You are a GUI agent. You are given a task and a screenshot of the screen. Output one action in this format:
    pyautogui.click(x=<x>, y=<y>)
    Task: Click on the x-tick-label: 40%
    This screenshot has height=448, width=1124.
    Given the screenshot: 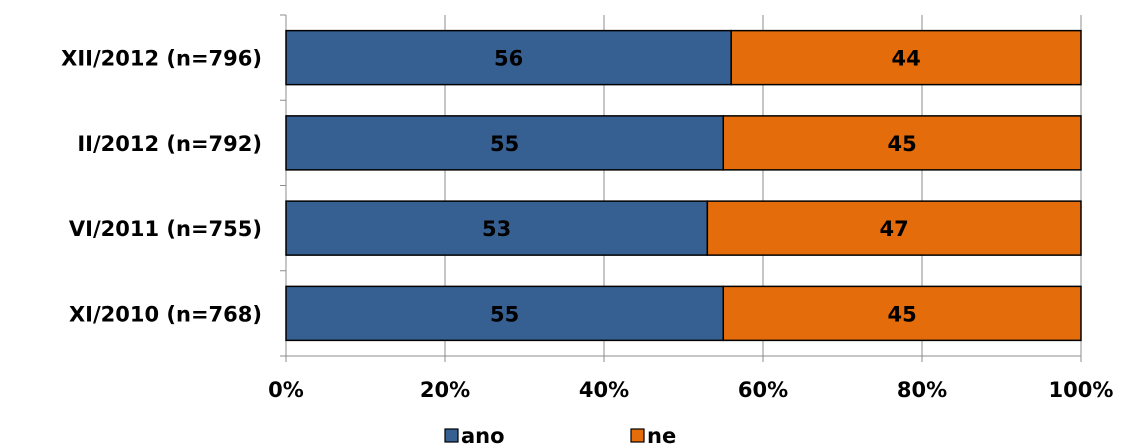 What is the action you would take?
    pyautogui.click(x=604, y=390)
    